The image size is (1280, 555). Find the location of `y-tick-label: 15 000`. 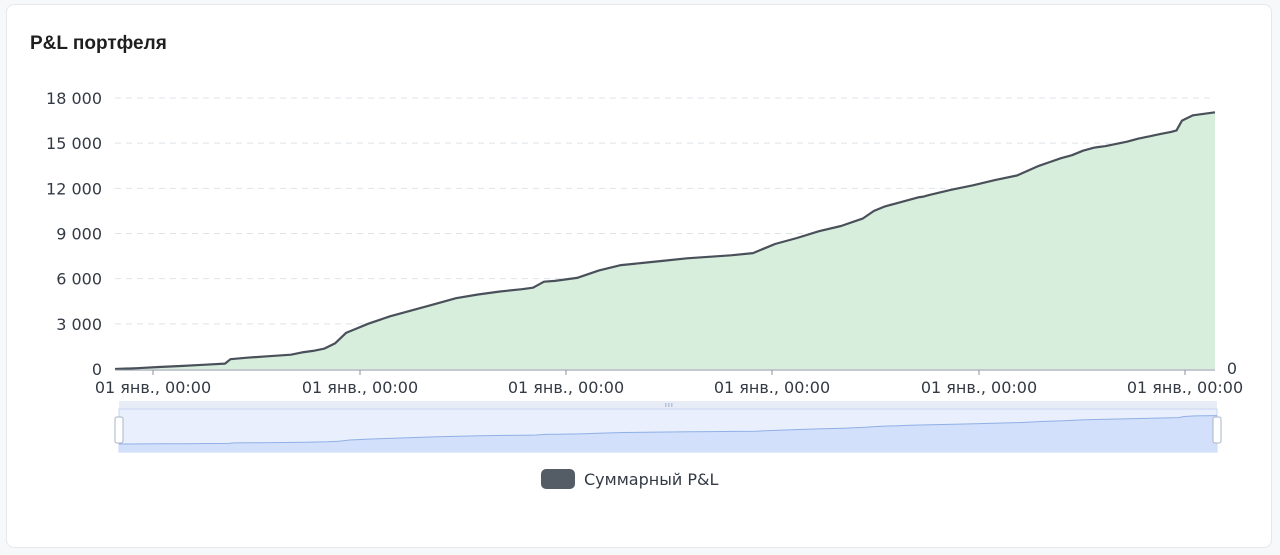

y-tick-label: 15 000 is located at coordinates (74, 143).